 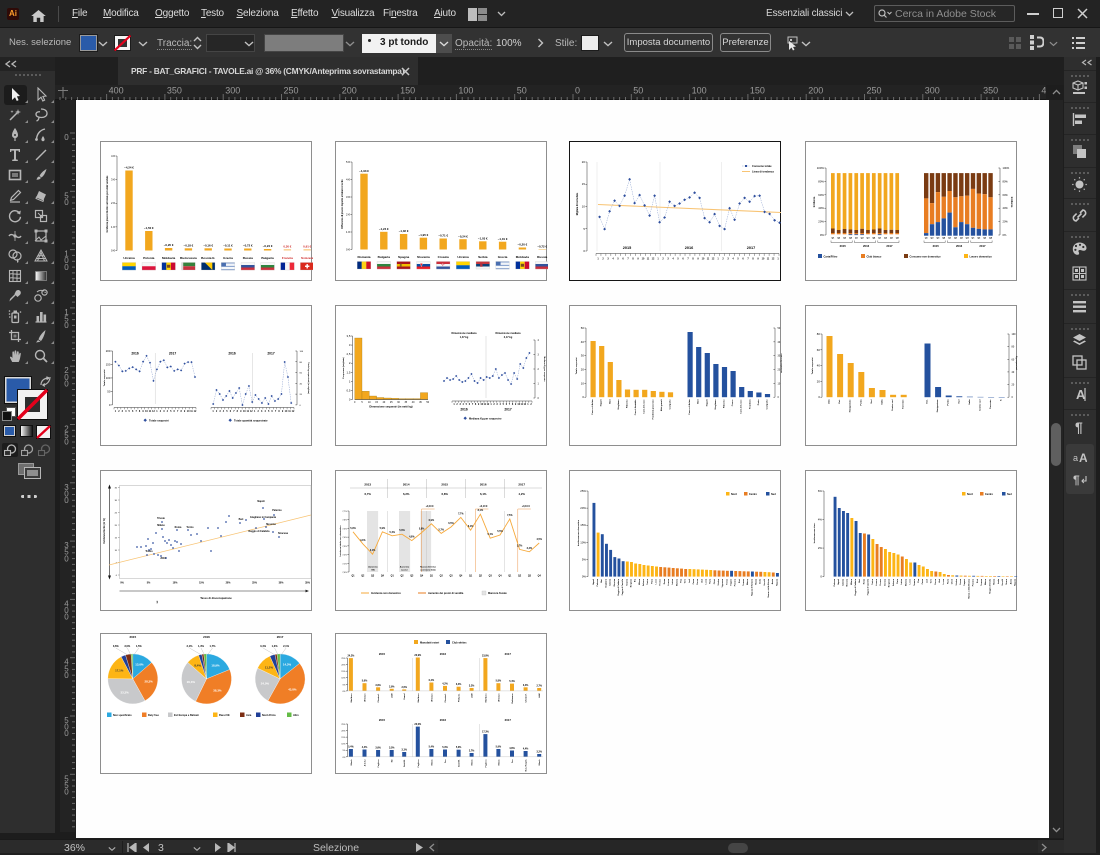 I want to click on svg-text: Sud, so click(x=872, y=401).